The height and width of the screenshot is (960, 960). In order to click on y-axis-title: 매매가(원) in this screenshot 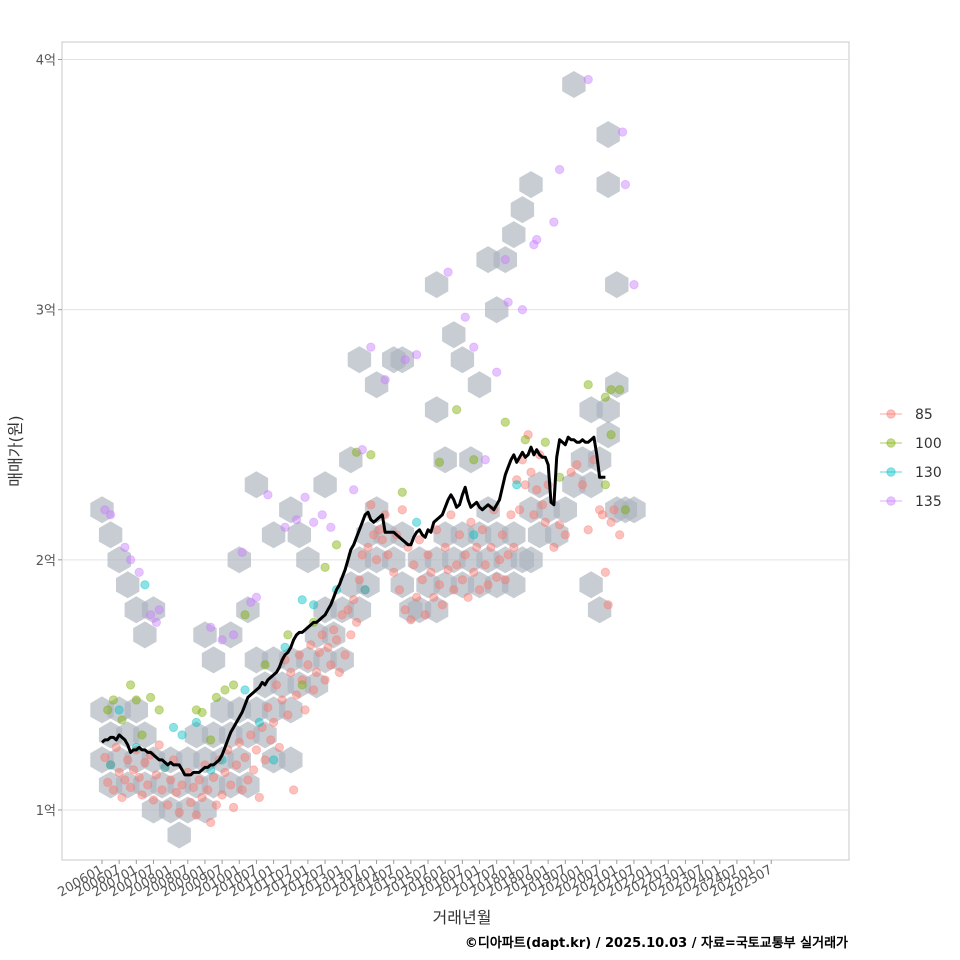, I will do `click(15, 450)`.